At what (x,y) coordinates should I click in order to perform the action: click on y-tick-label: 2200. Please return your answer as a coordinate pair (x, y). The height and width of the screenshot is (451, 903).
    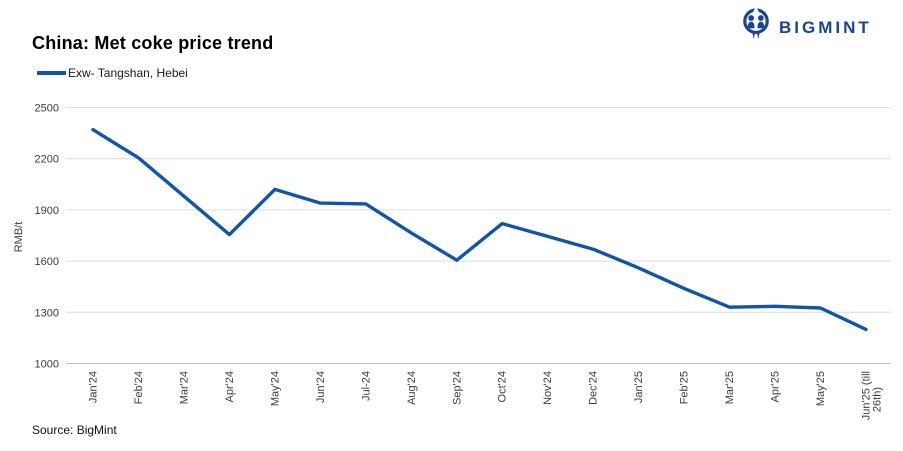
    Looking at the image, I should click on (47, 160).